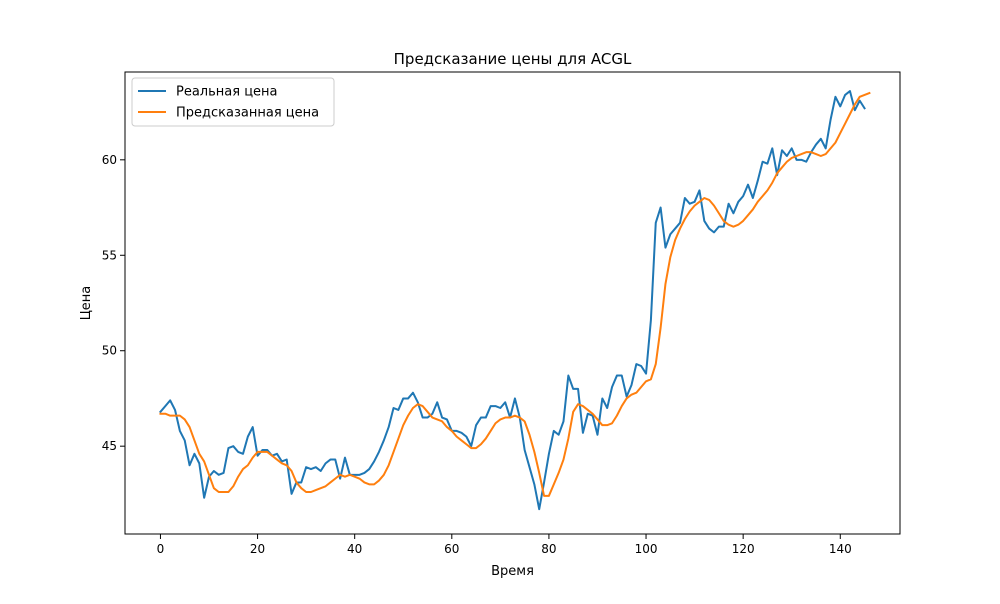  I want to click on x-axis-ticks: 0 20 40 60 80 100 120 140, so click(504, 545).